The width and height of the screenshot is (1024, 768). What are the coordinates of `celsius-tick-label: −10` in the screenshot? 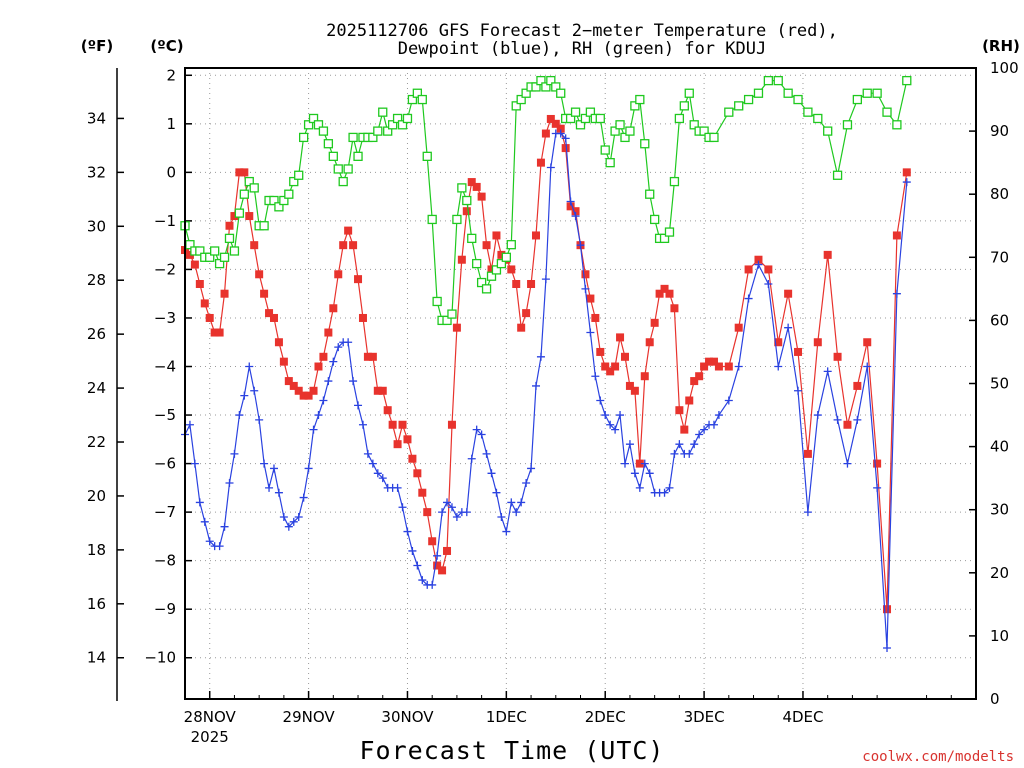 It's located at (160, 658).